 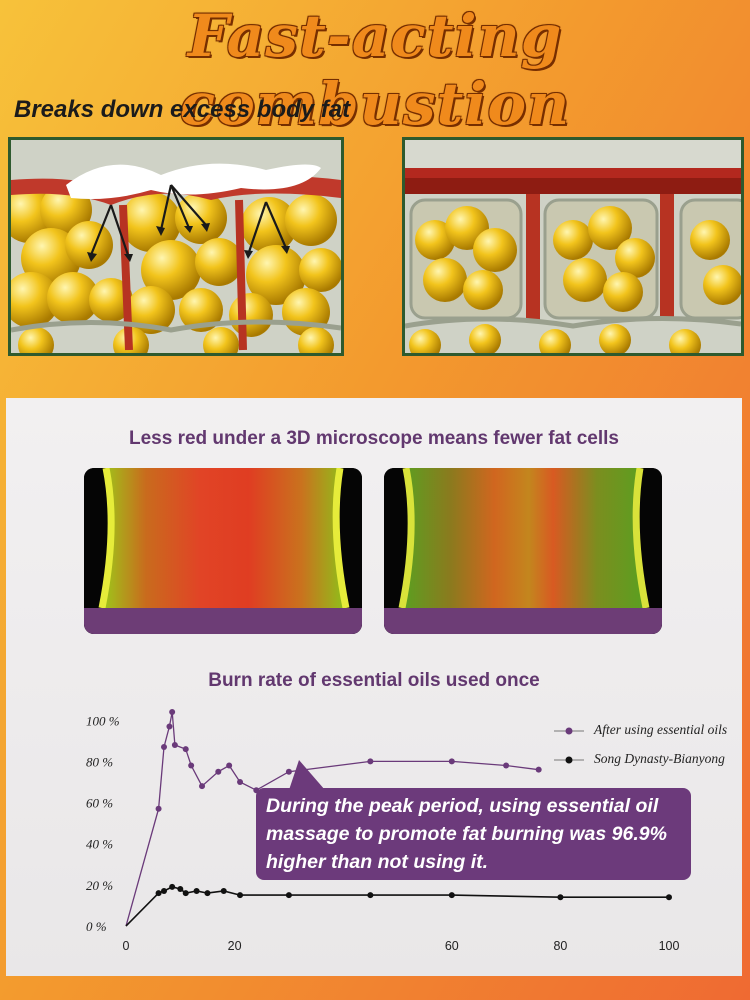 I want to click on x-tick-label: 100, so click(x=669, y=946).